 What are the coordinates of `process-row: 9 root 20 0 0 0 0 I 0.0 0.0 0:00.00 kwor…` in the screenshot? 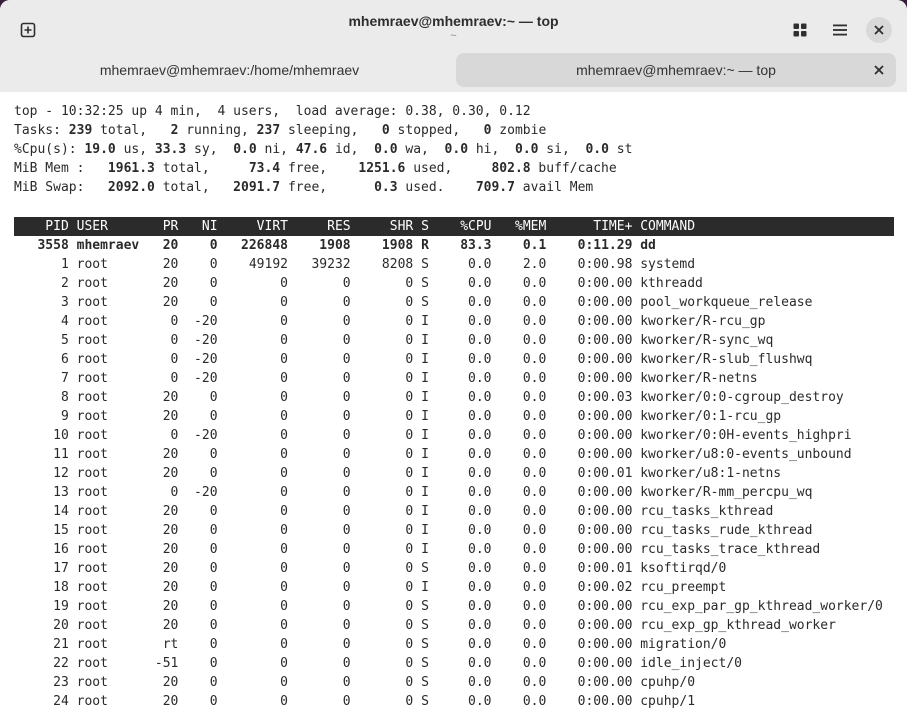 It's located at (397, 416).